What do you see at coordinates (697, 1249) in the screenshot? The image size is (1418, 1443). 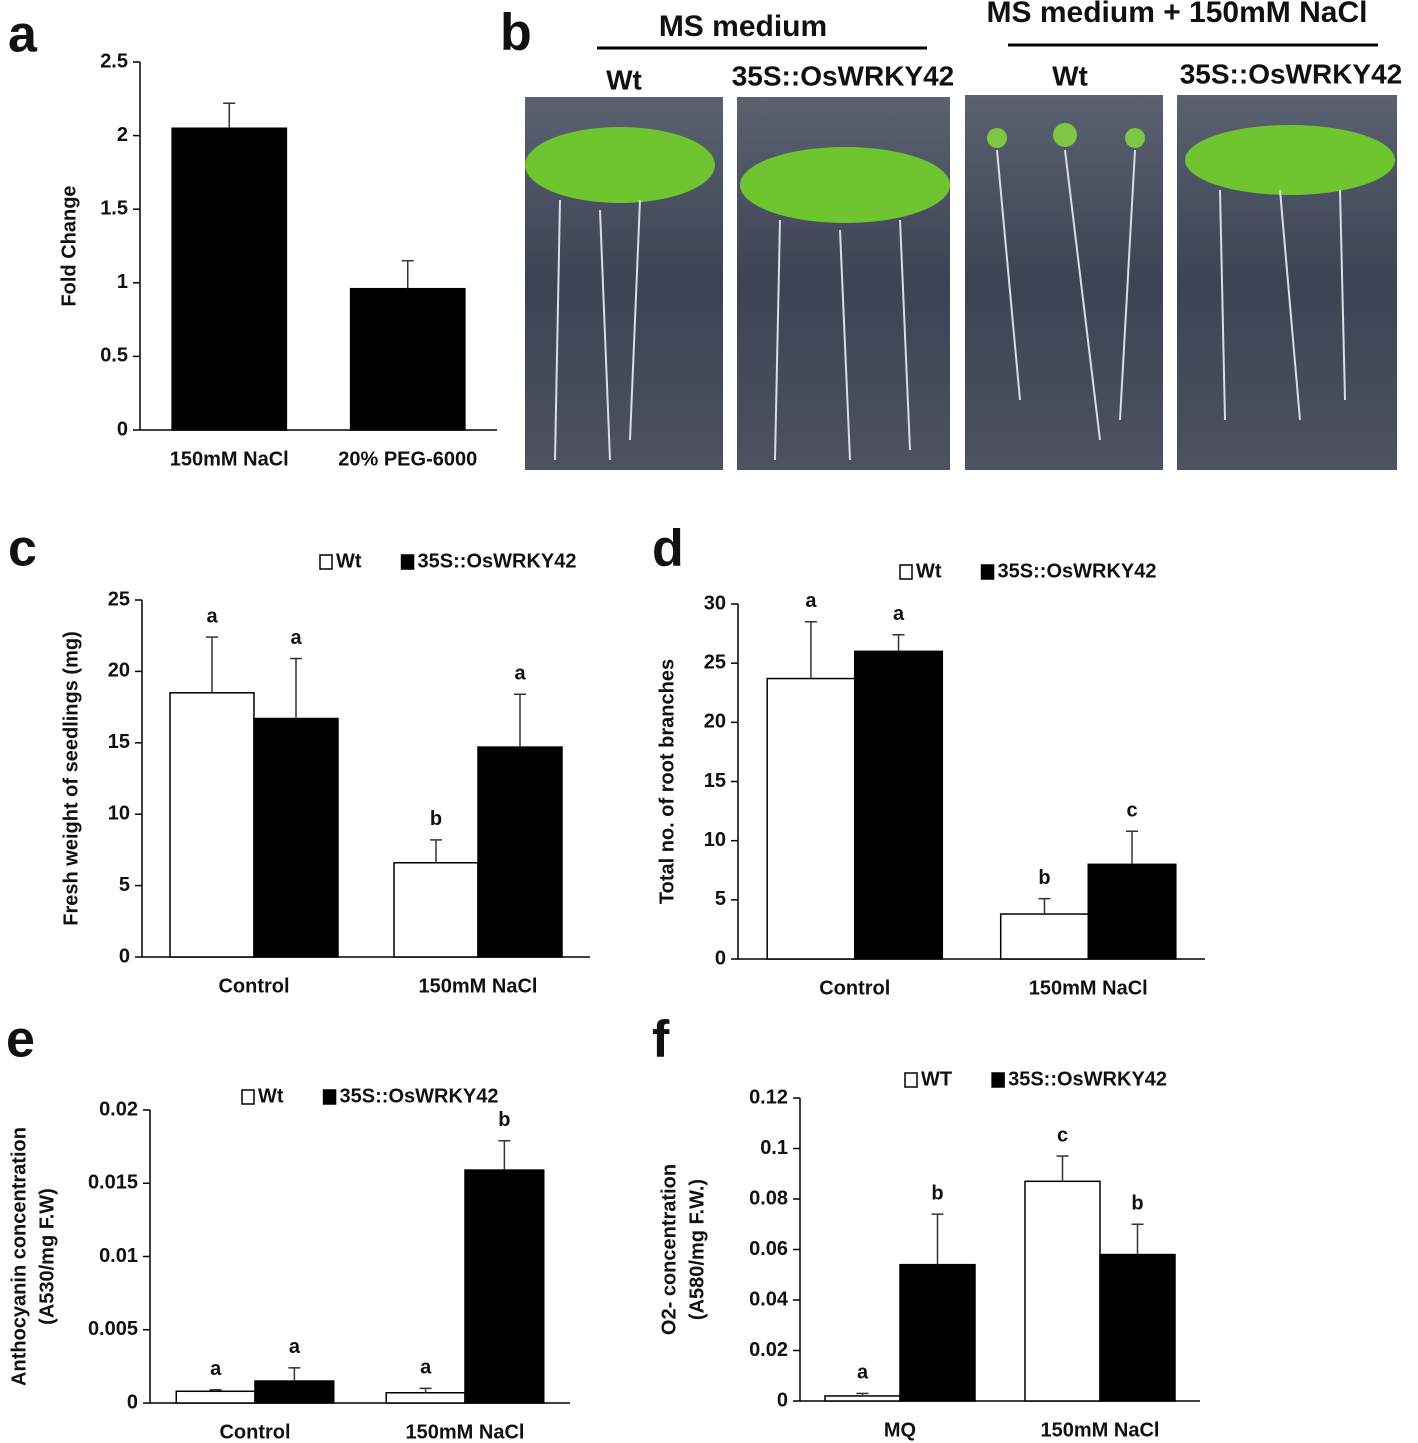 I see `y-axis-label: (A580/mg F.W.)` at bounding box center [697, 1249].